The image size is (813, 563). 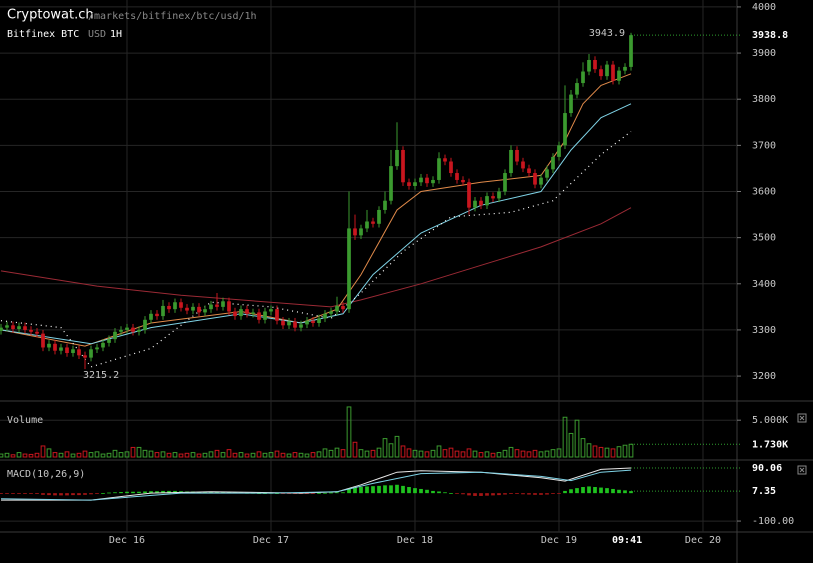 I want to click on panel-title: MACD(10,26,9), so click(x=46, y=474).